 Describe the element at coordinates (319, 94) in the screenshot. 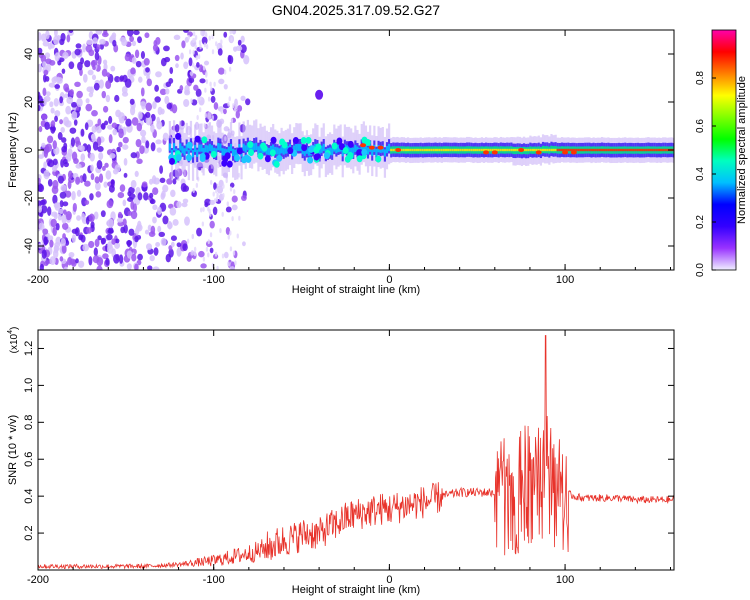

I see `isolated-blob` at that location.